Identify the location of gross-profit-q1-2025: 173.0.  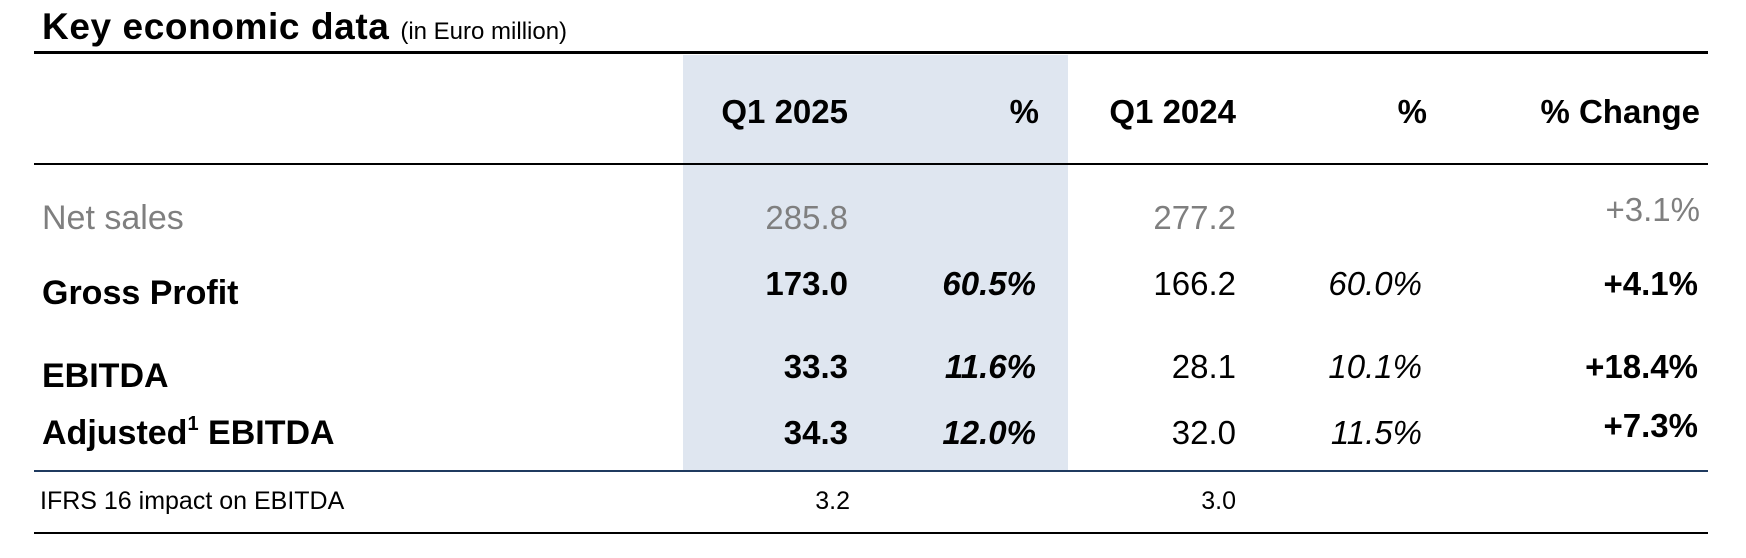
(806, 283).